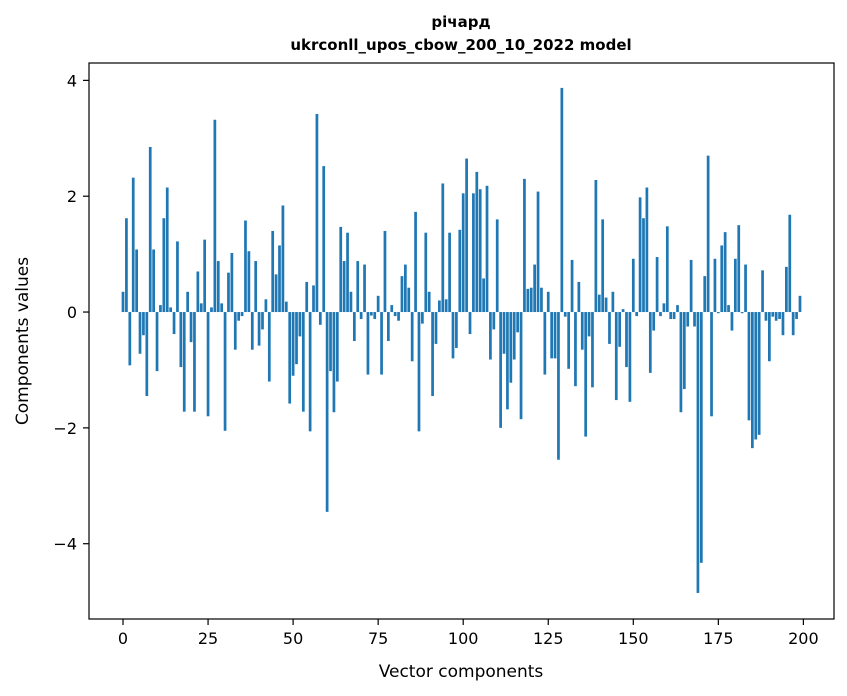 This screenshot has height=696, width=847. I want to click on x-tick-label: 125, so click(548, 638).